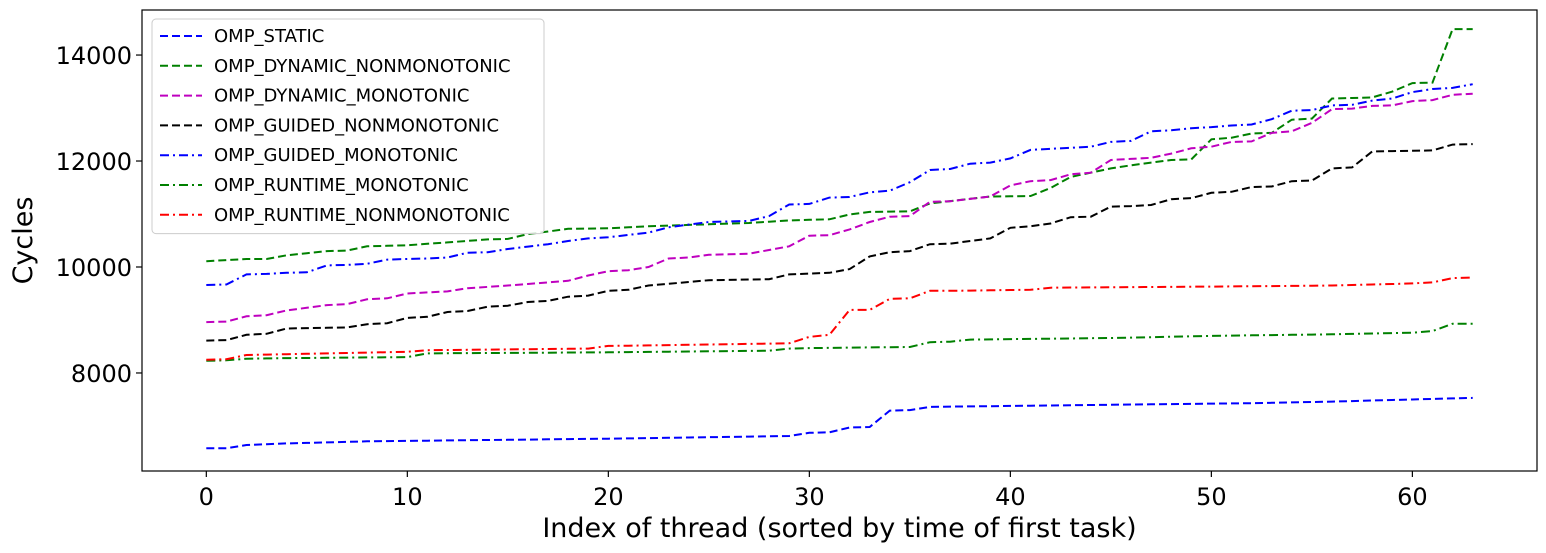 The image size is (1546, 553). I want to click on y-tick-label: 14000, so click(94, 56).